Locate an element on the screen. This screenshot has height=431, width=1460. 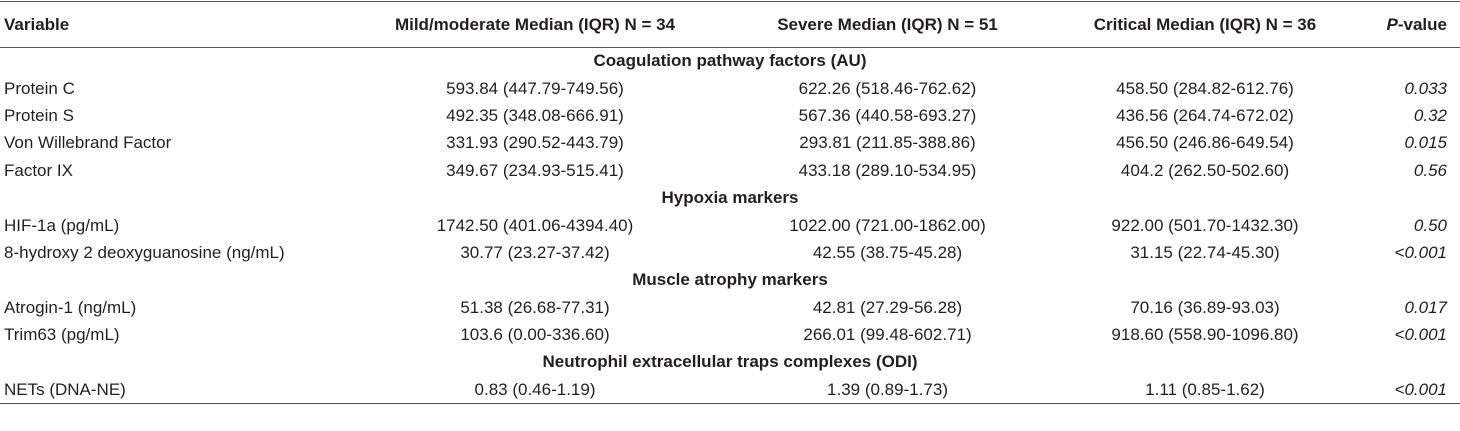
section-title: Muscle atrophy markers is located at coordinates (730, 280).